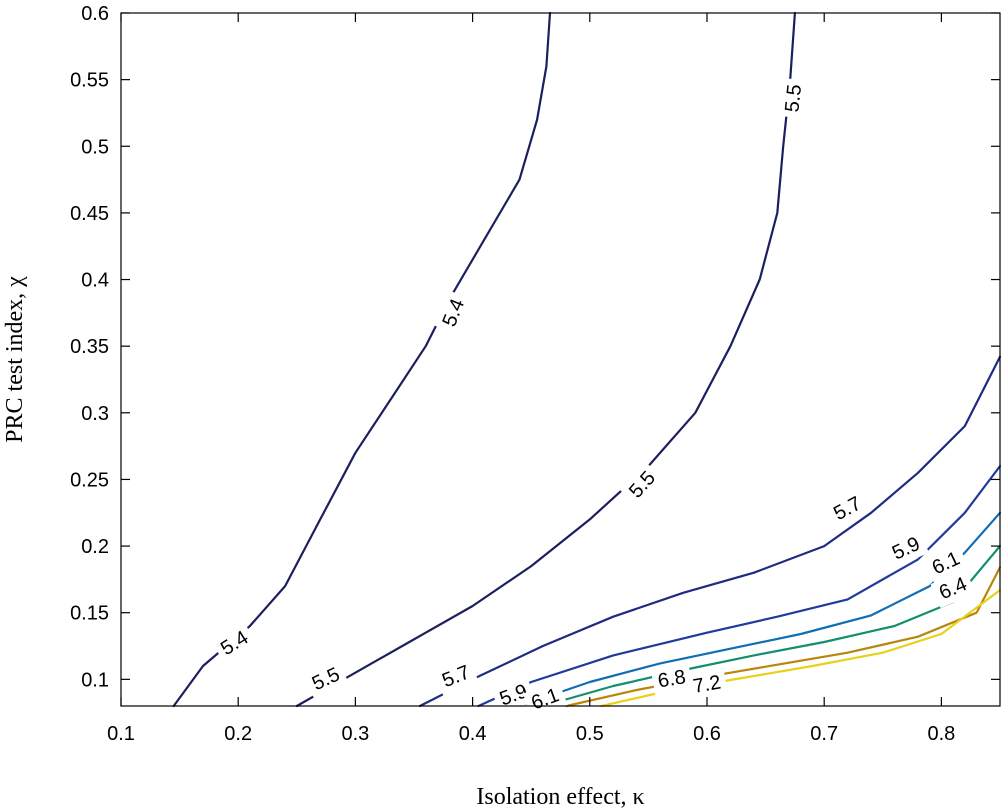  What do you see at coordinates (89, 480) in the screenshot?
I see `y-tick-label: 0.25` at bounding box center [89, 480].